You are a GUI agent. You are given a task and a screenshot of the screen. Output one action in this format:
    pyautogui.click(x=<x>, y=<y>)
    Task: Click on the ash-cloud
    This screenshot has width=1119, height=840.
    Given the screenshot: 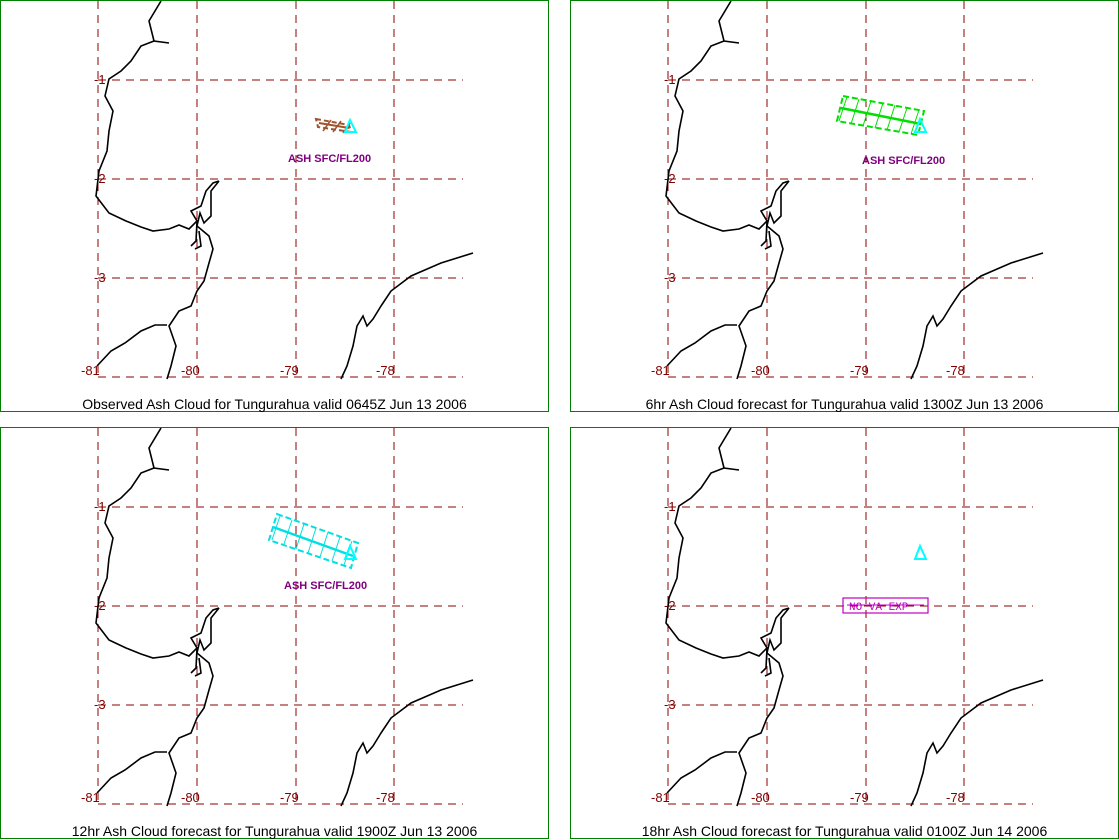 What is the action you would take?
    pyautogui.click(x=880, y=115)
    